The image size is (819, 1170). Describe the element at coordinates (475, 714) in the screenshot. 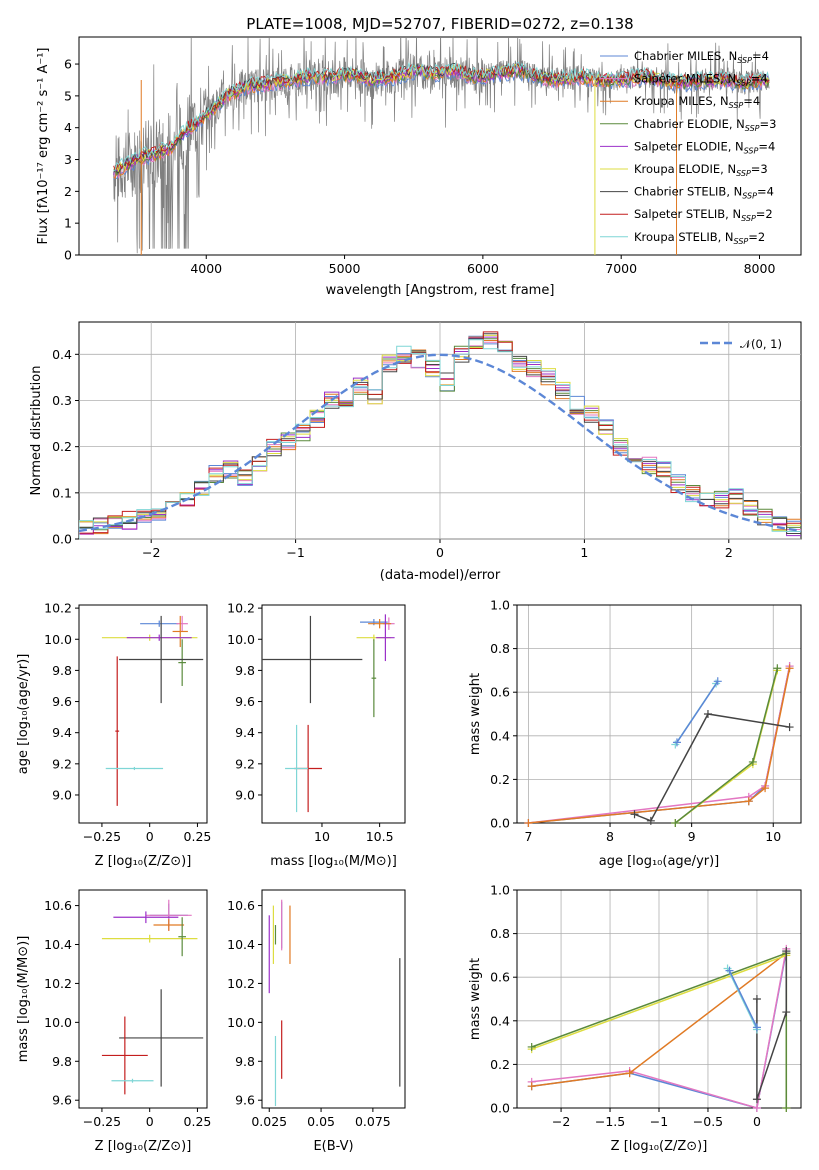

I see `y-axis-label: mass weight` at that location.